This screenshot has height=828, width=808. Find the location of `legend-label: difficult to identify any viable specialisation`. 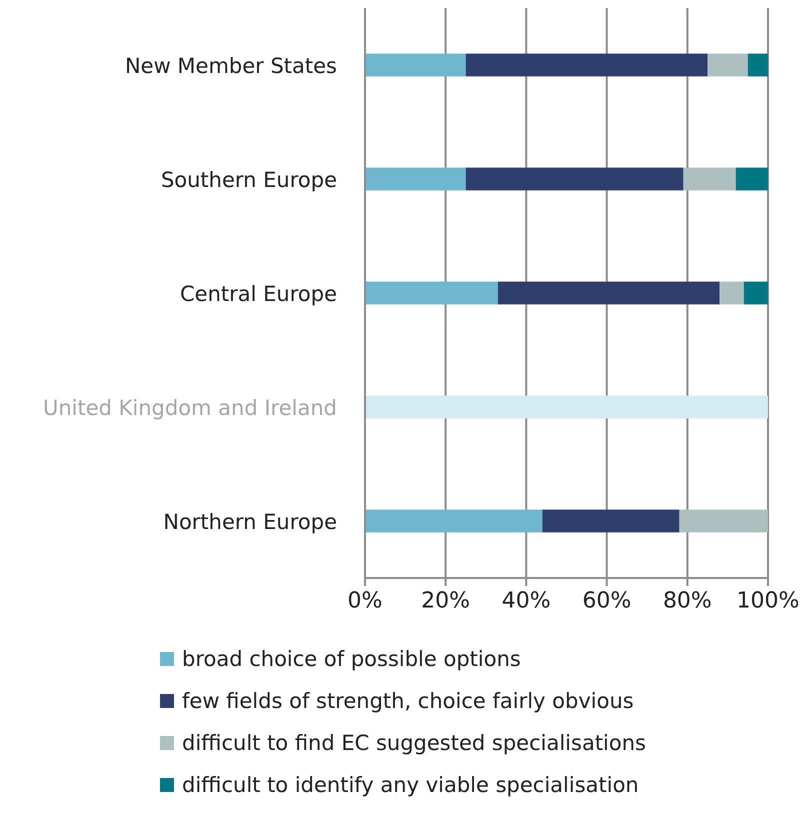

legend-label: difficult to identify any viable specialisation is located at coordinates (410, 785).